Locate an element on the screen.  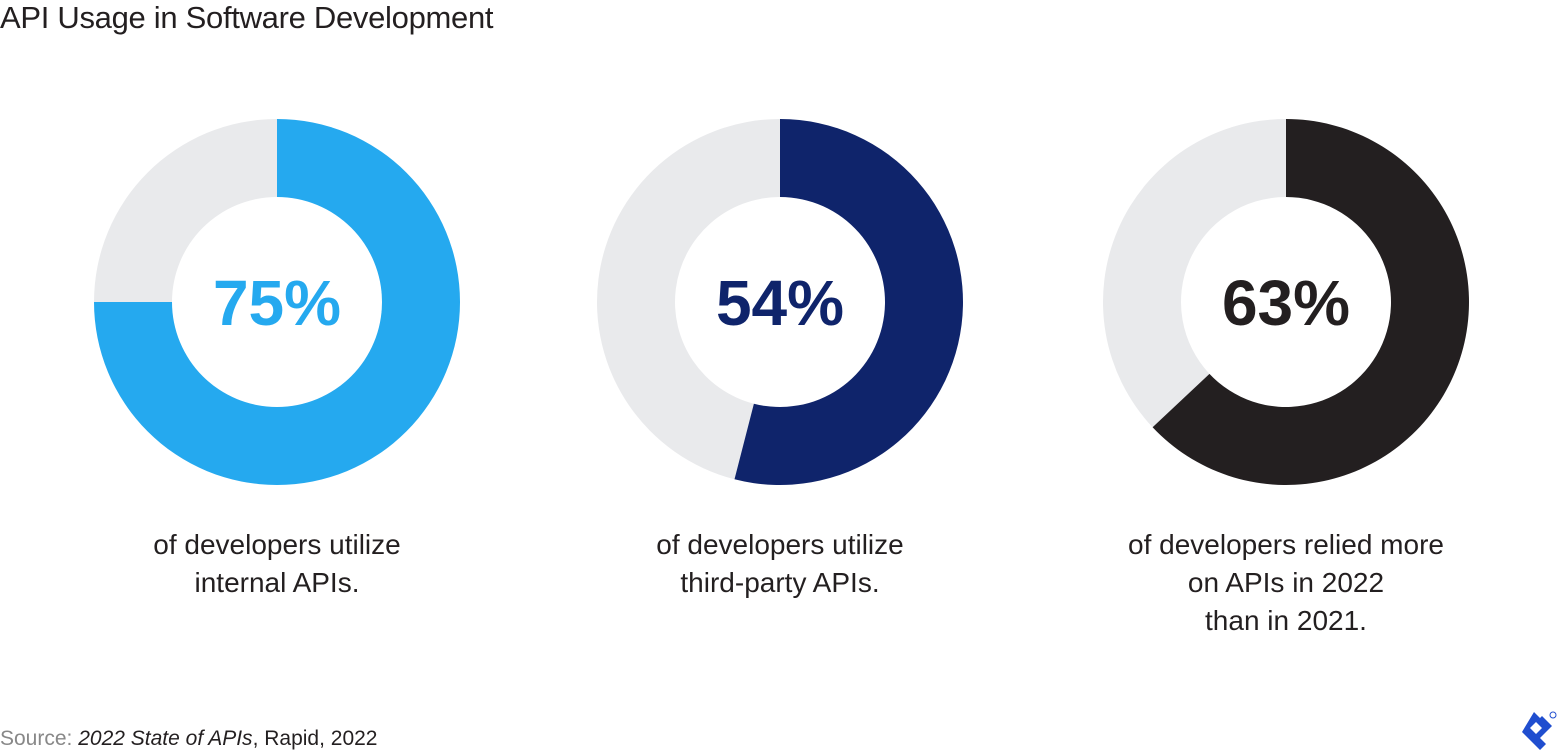
caption-third-party: of developers utilize third-party APIs. is located at coordinates (780, 564).